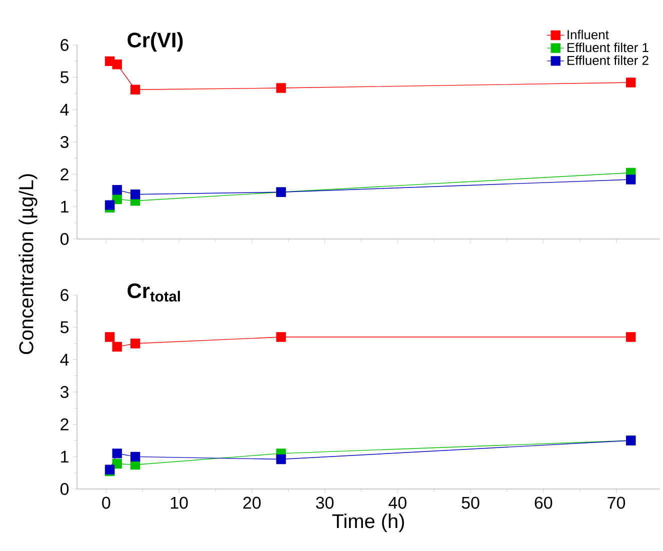 The height and width of the screenshot is (551, 663). I want to click on legend-label: Effluent filter 2, so click(608, 61).